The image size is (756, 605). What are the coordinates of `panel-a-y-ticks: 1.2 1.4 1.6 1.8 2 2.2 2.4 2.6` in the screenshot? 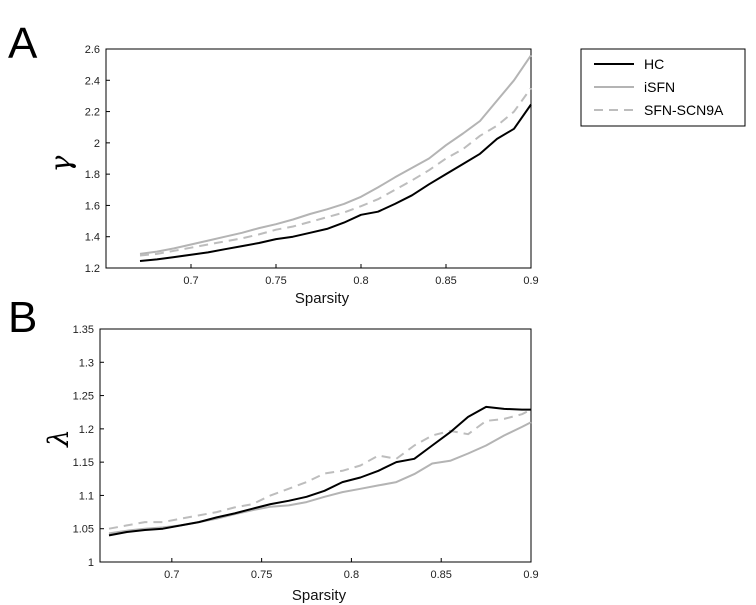 It's located at (97, 159).